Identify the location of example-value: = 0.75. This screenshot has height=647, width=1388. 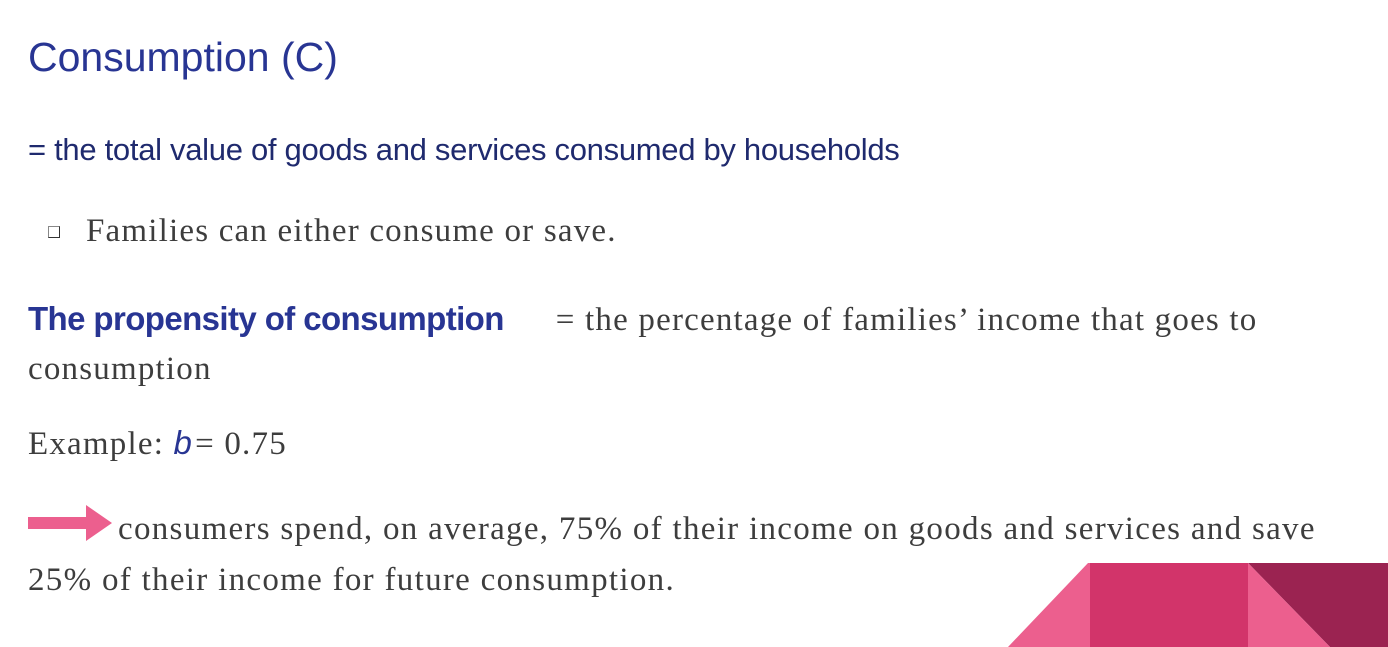
(241, 444).